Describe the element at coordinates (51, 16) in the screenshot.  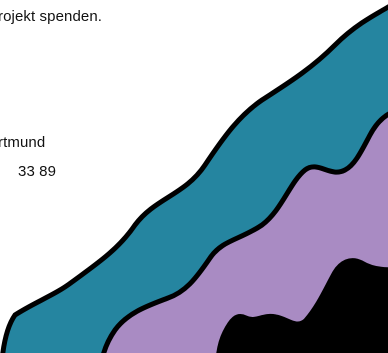
I see `donate-text-line: rojekt spenden.` at that location.